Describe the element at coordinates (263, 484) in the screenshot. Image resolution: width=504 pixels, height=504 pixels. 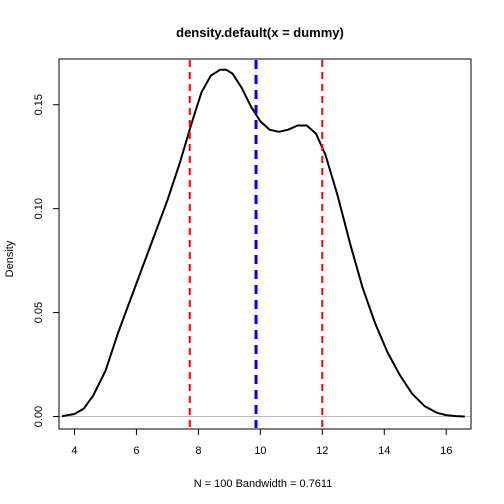
I see `x-axis-label: N = 100 Bandwidth = 0.7611` at that location.